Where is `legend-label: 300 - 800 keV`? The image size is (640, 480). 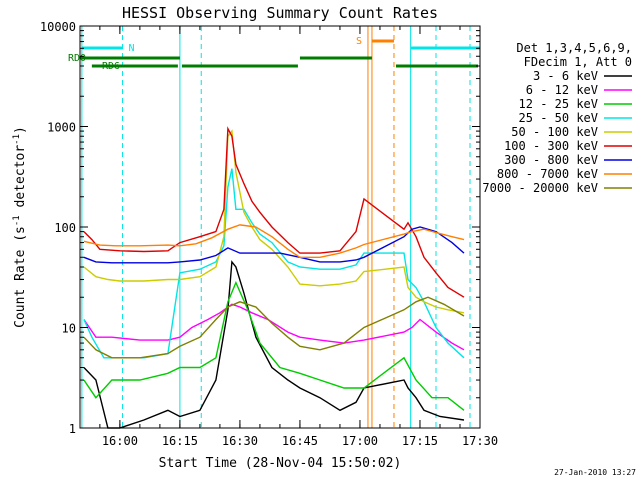
legend-label: 300 - 800 keV is located at coordinates (551, 160).